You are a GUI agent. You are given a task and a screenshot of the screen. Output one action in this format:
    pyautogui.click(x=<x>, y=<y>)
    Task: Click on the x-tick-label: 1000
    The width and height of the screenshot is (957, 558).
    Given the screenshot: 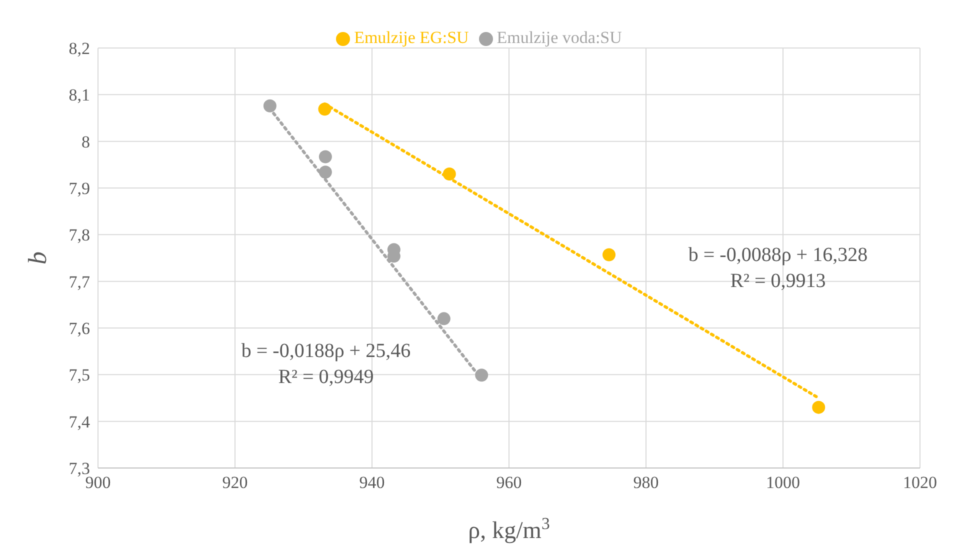 What is the action you would take?
    pyautogui.click(x=783, y=482)
    